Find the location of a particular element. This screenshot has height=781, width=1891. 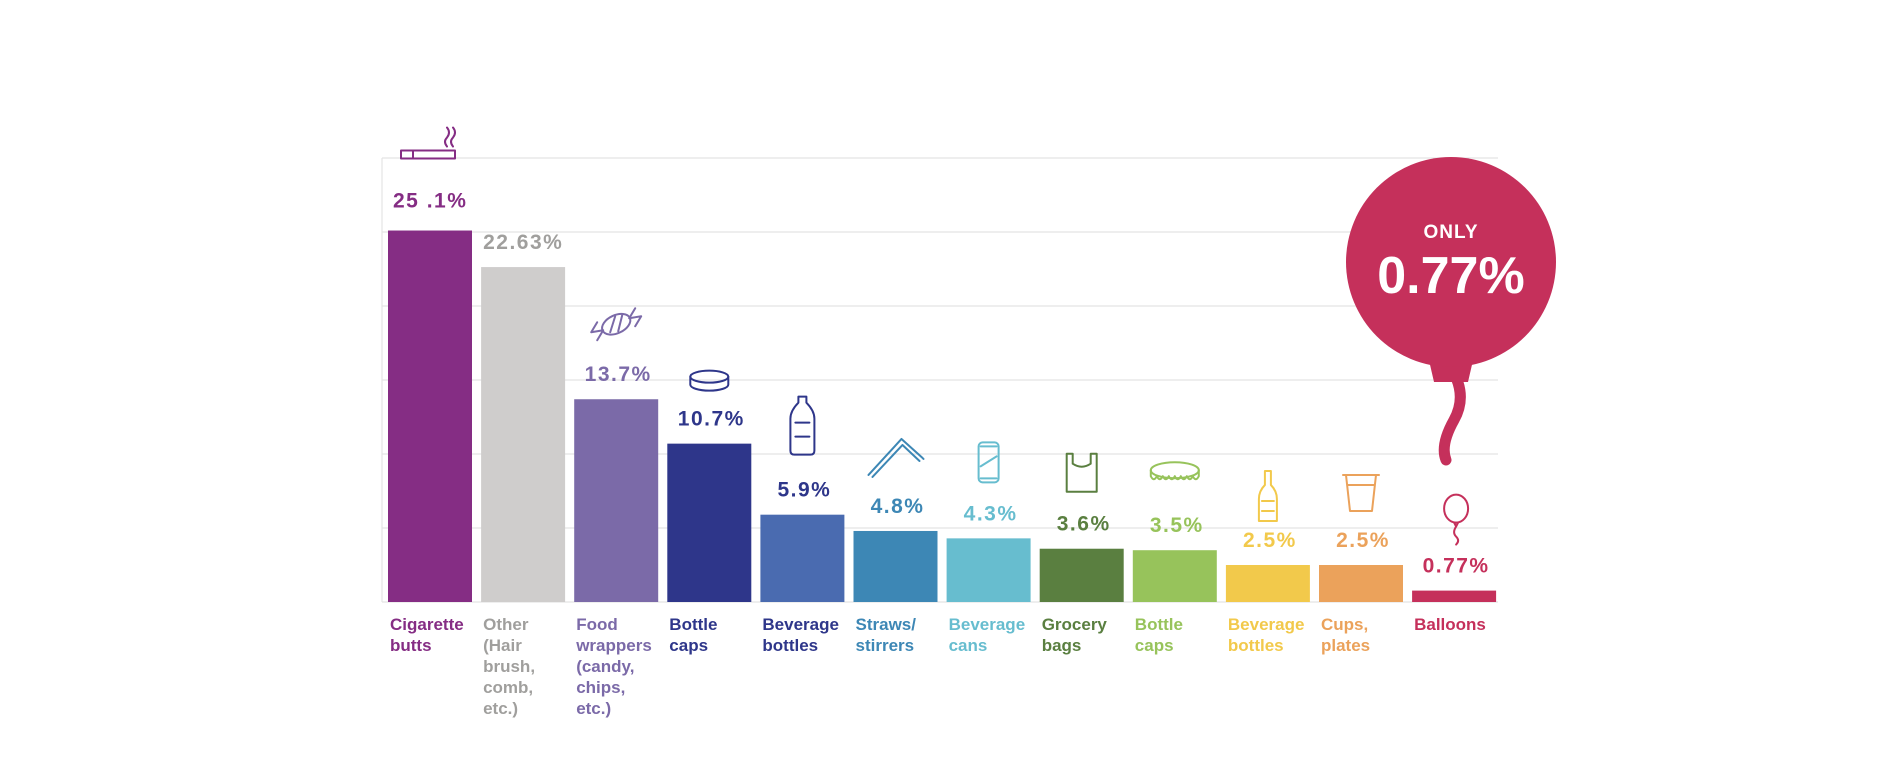

value-label: 13.7% is located at coordinates (618, 374).